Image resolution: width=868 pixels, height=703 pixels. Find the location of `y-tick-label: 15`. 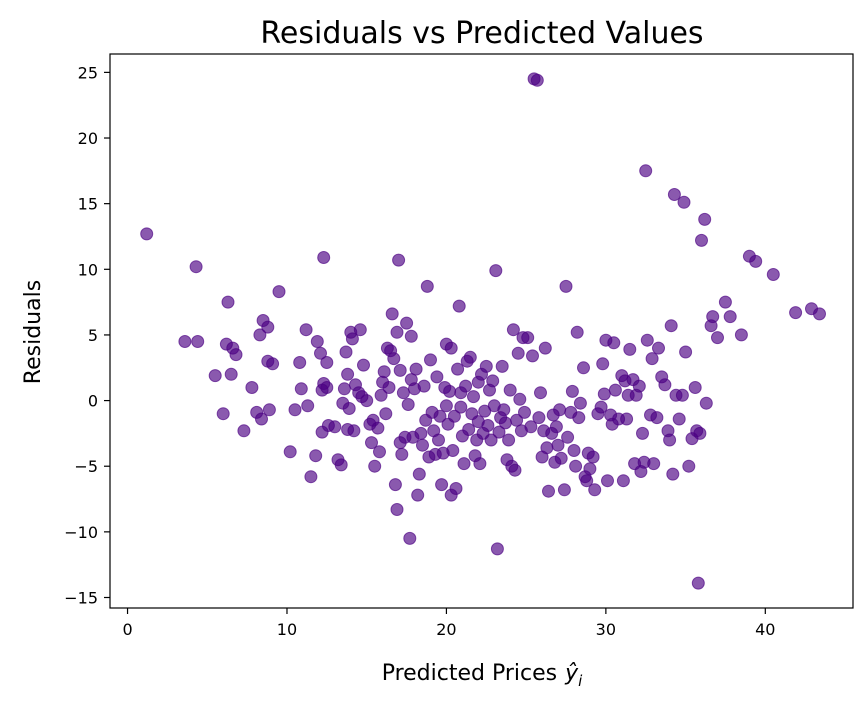

y-tick-label: 15 is located at coordinates (88, 204).